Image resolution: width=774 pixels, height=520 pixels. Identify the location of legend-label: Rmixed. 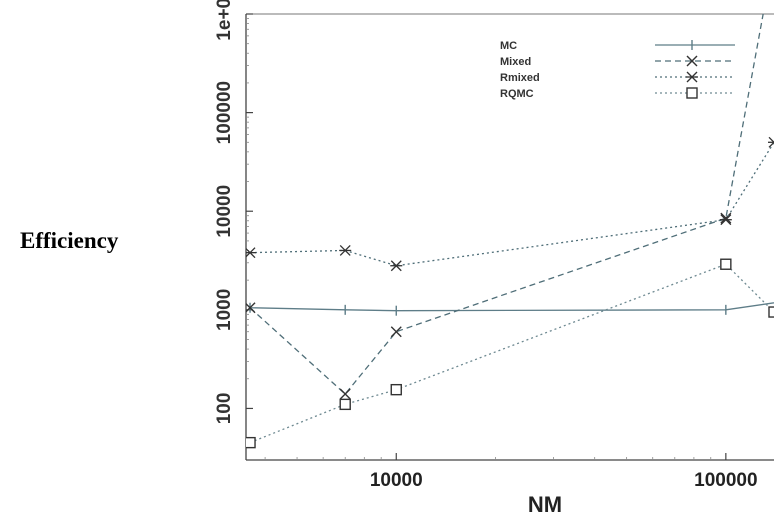
(520, 78).